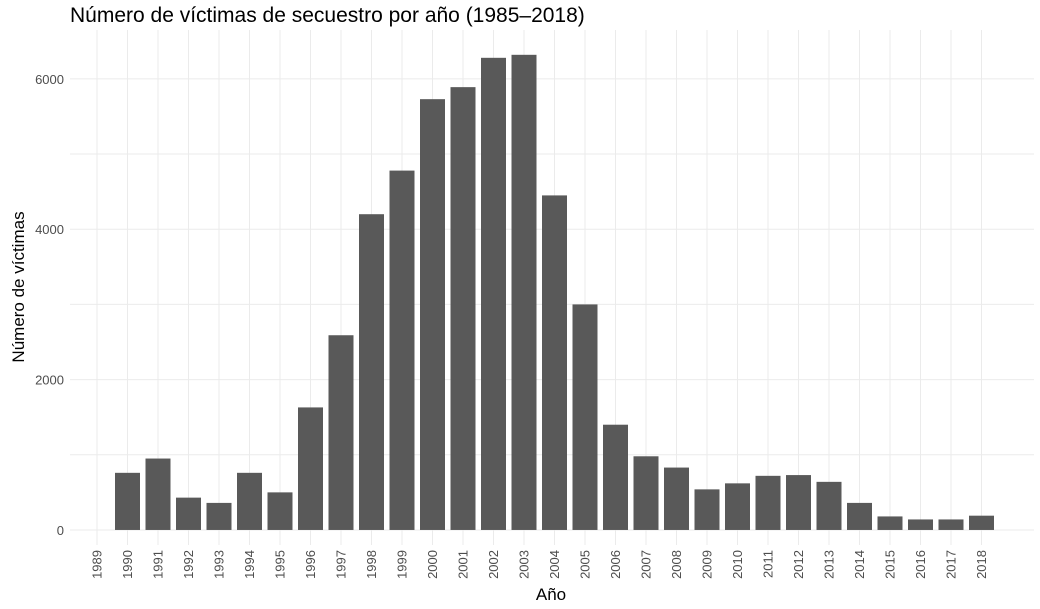  Describe the element at coordinates (524, 292) in the screenshot. I see `bar-2003` at that location.